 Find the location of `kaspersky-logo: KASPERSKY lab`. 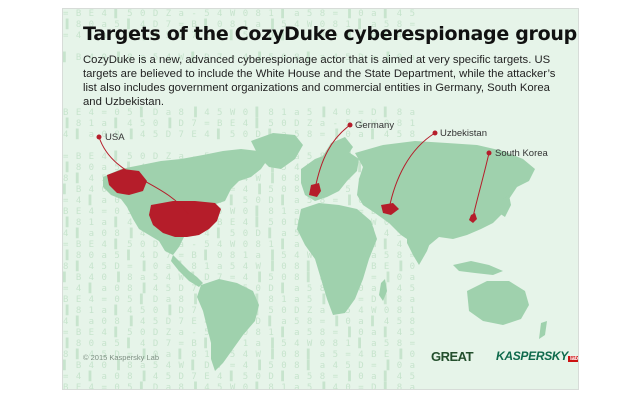

kaspersky-logo: KASPERSKY lab is located at coordinates (537, 356).